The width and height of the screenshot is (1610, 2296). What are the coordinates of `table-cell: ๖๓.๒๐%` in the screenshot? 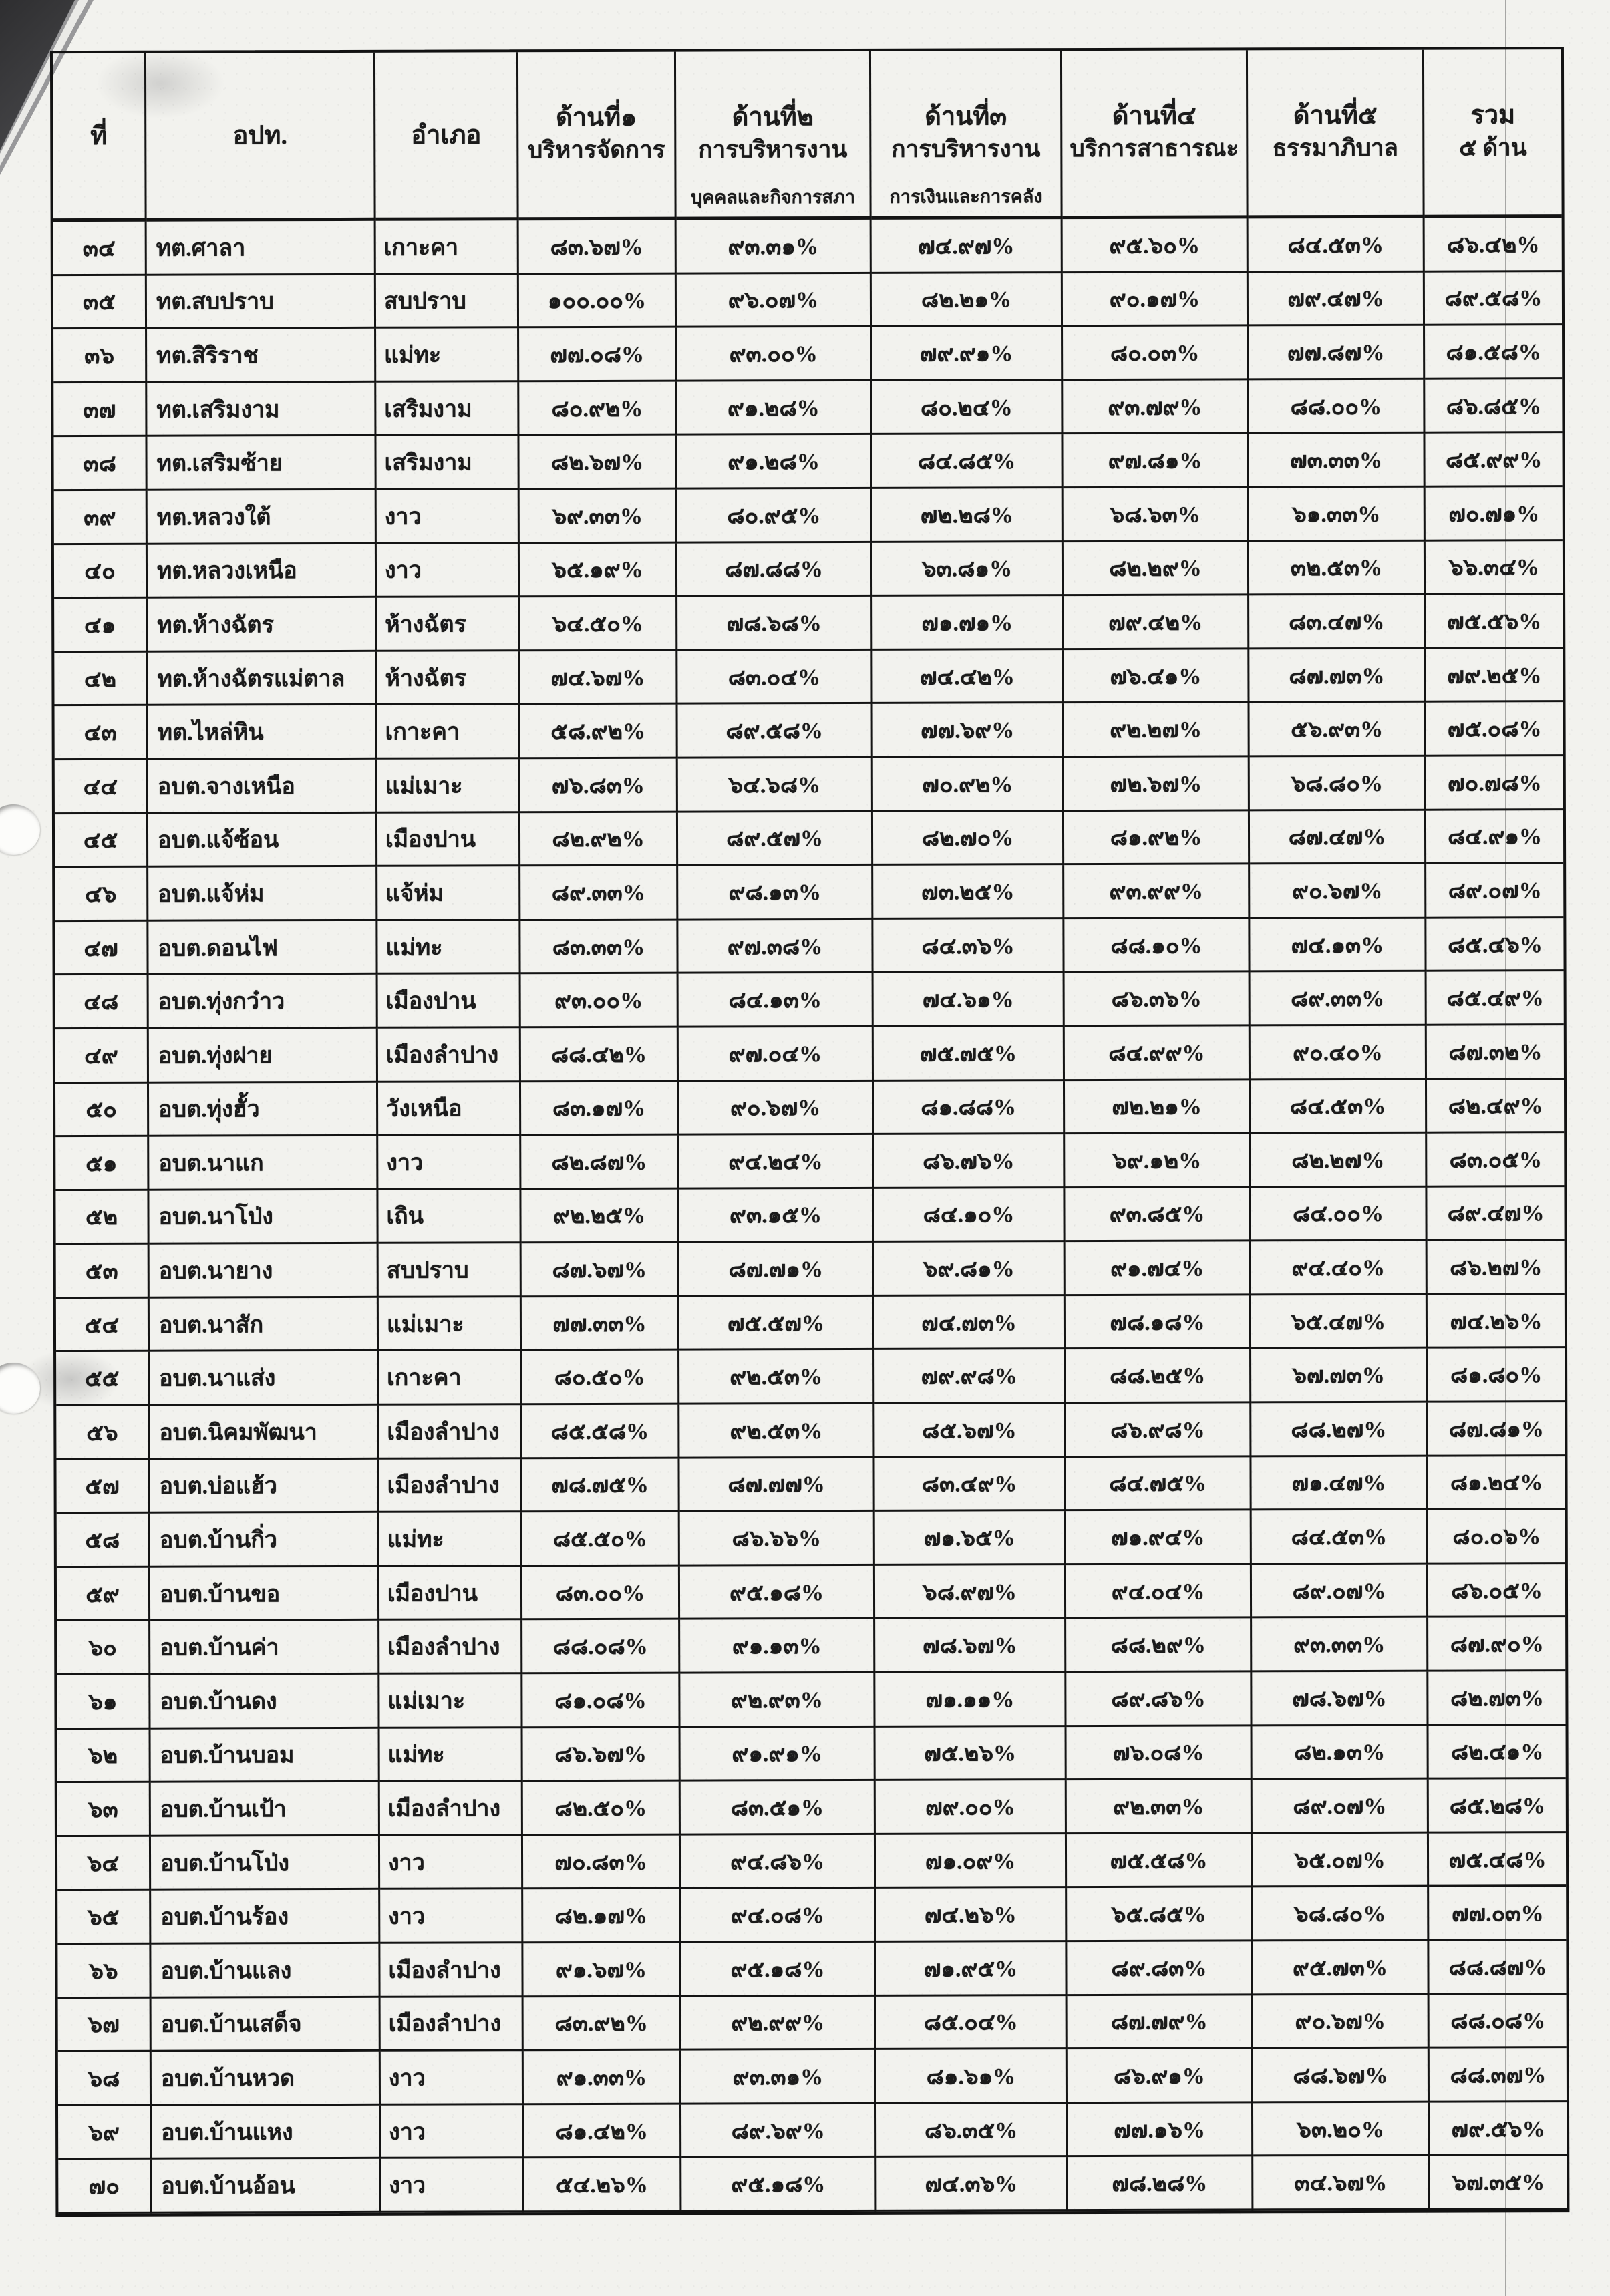 It's located at (1341, 2129).